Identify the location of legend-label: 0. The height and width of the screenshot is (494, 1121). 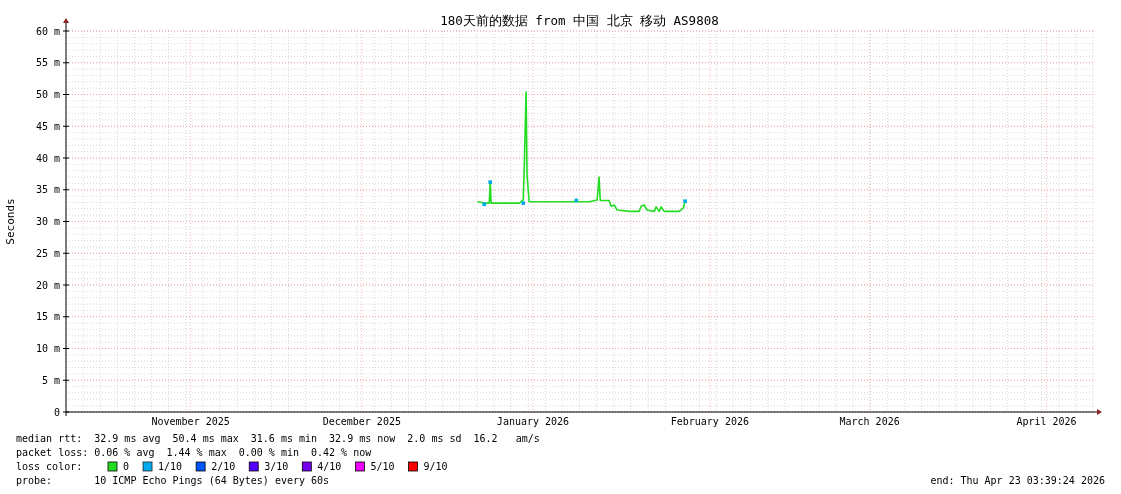
(126, 466).